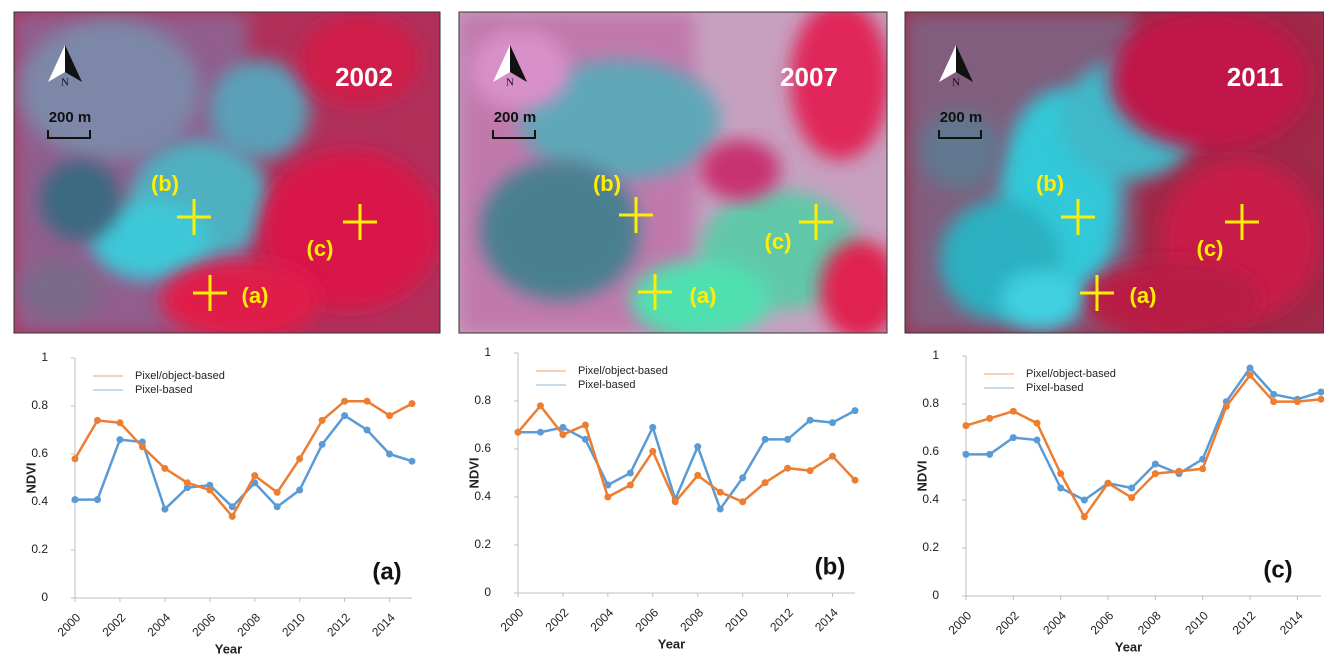 The width and height of the screenshot is (1324, 657). I want to click on scale-label: 200 m, so click(961, 117).